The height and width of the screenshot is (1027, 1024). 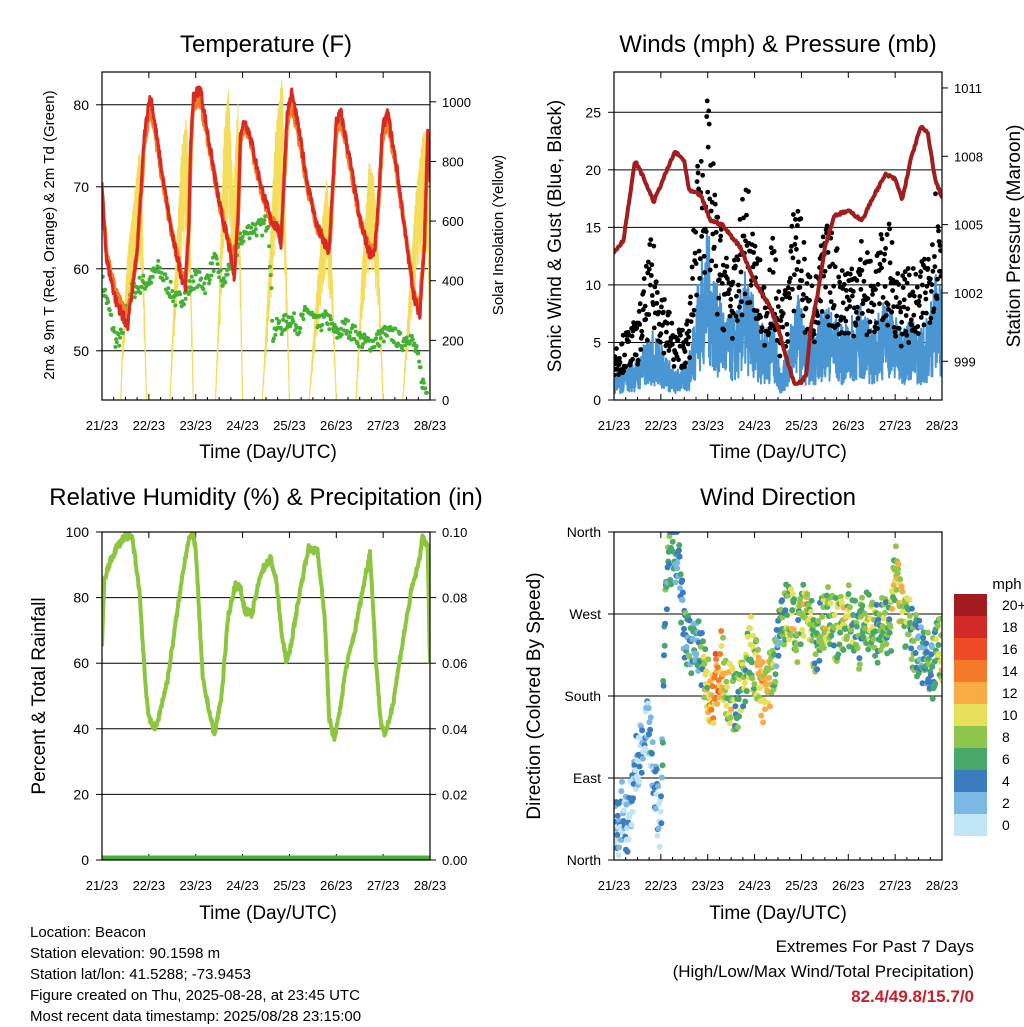 I want to click on wind-speed-line, so click(x=778, y=314).